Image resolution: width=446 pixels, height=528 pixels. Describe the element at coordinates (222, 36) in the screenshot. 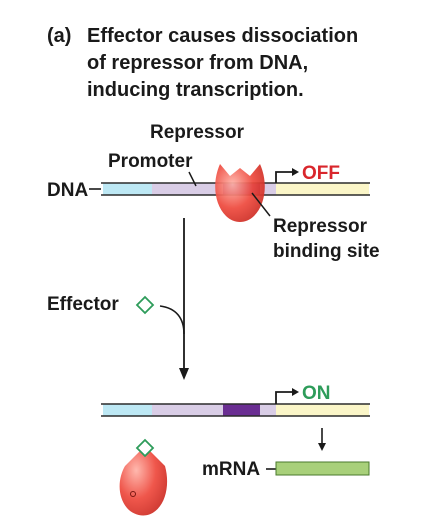

I see `caption-line-1: Effector causes dissociation` at that location.